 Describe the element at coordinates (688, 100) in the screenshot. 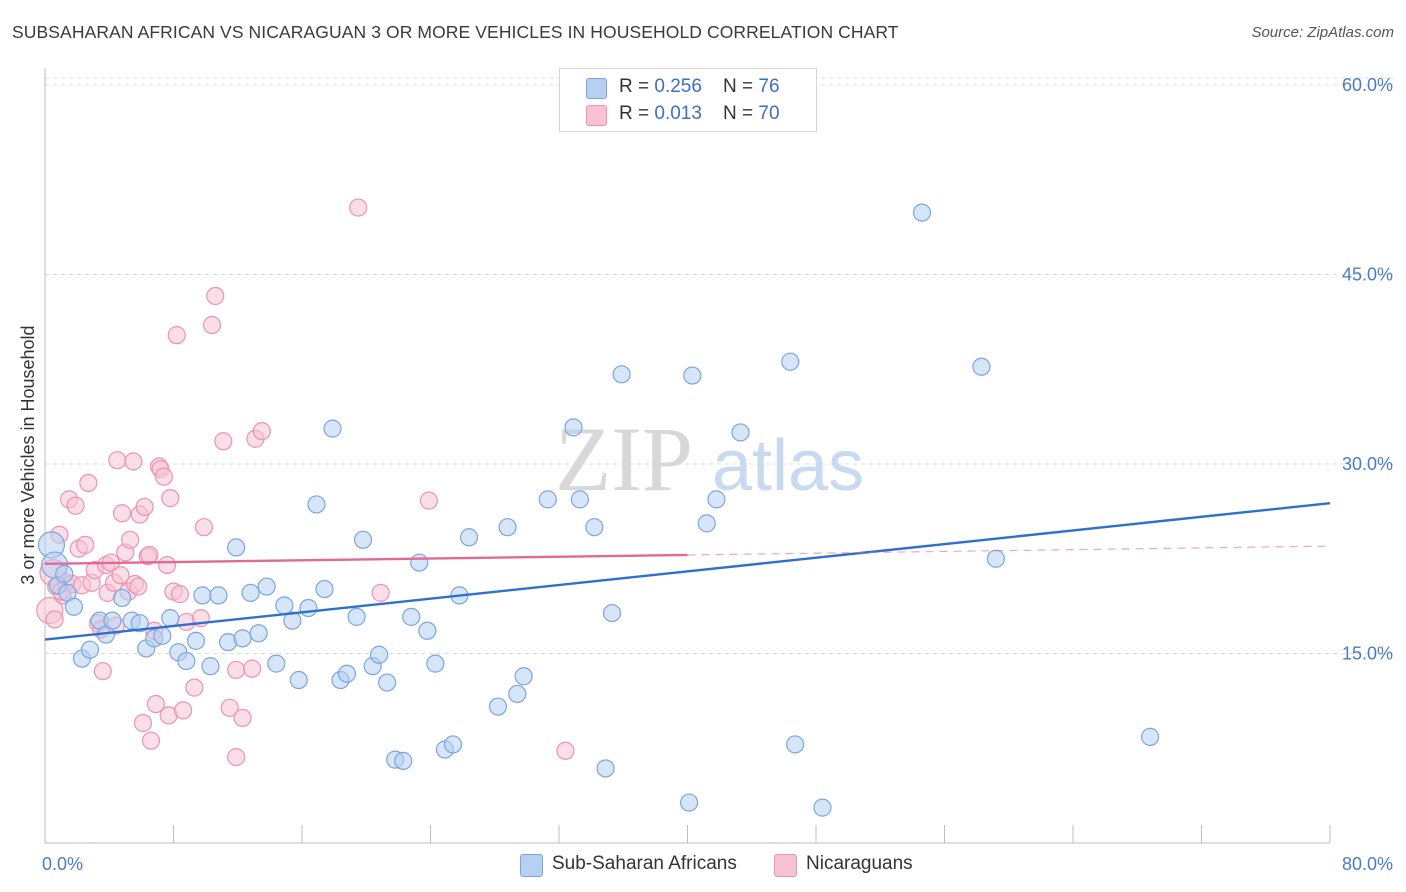

I see `correlation-legend: R = 0.256 N = 76 R = 0.013 N = 70` at that location.